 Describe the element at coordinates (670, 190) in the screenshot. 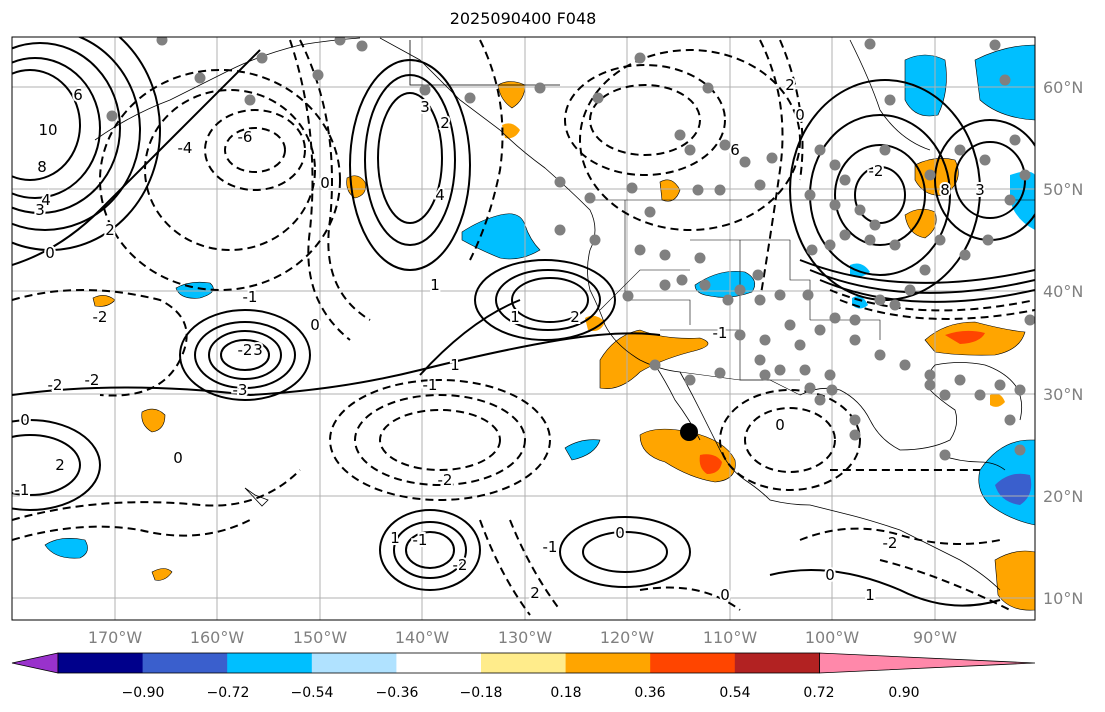

I see `shade-orange-pac7` at that location.